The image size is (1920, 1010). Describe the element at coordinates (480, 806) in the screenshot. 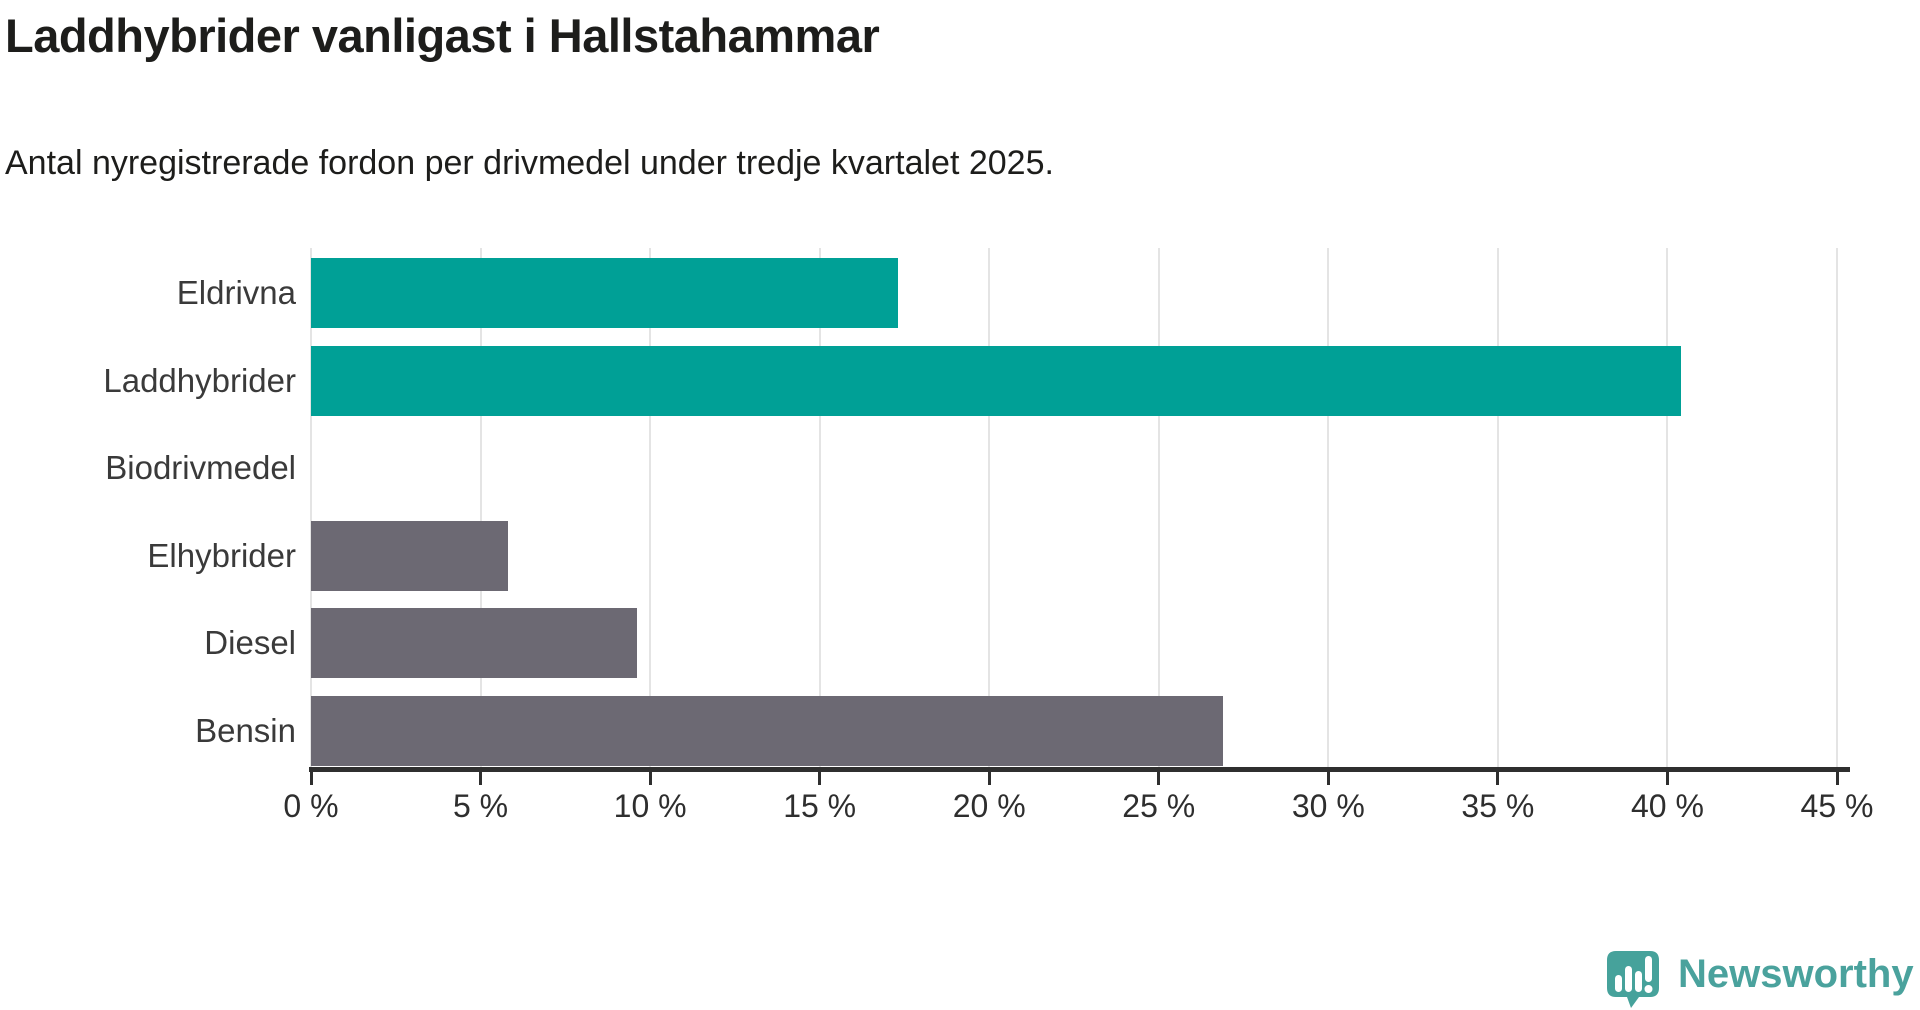

I see `x-axis-tick-label: 5 %` at that location.